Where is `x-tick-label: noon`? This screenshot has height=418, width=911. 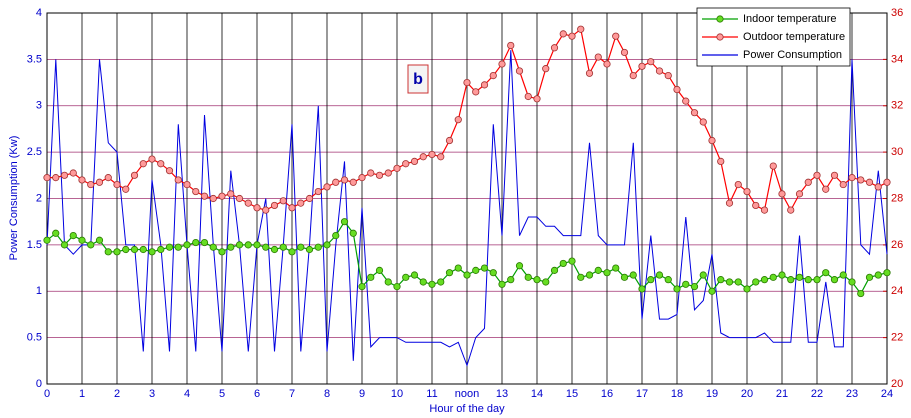 x-tick-label: noon is located at coordinates (467, 394).